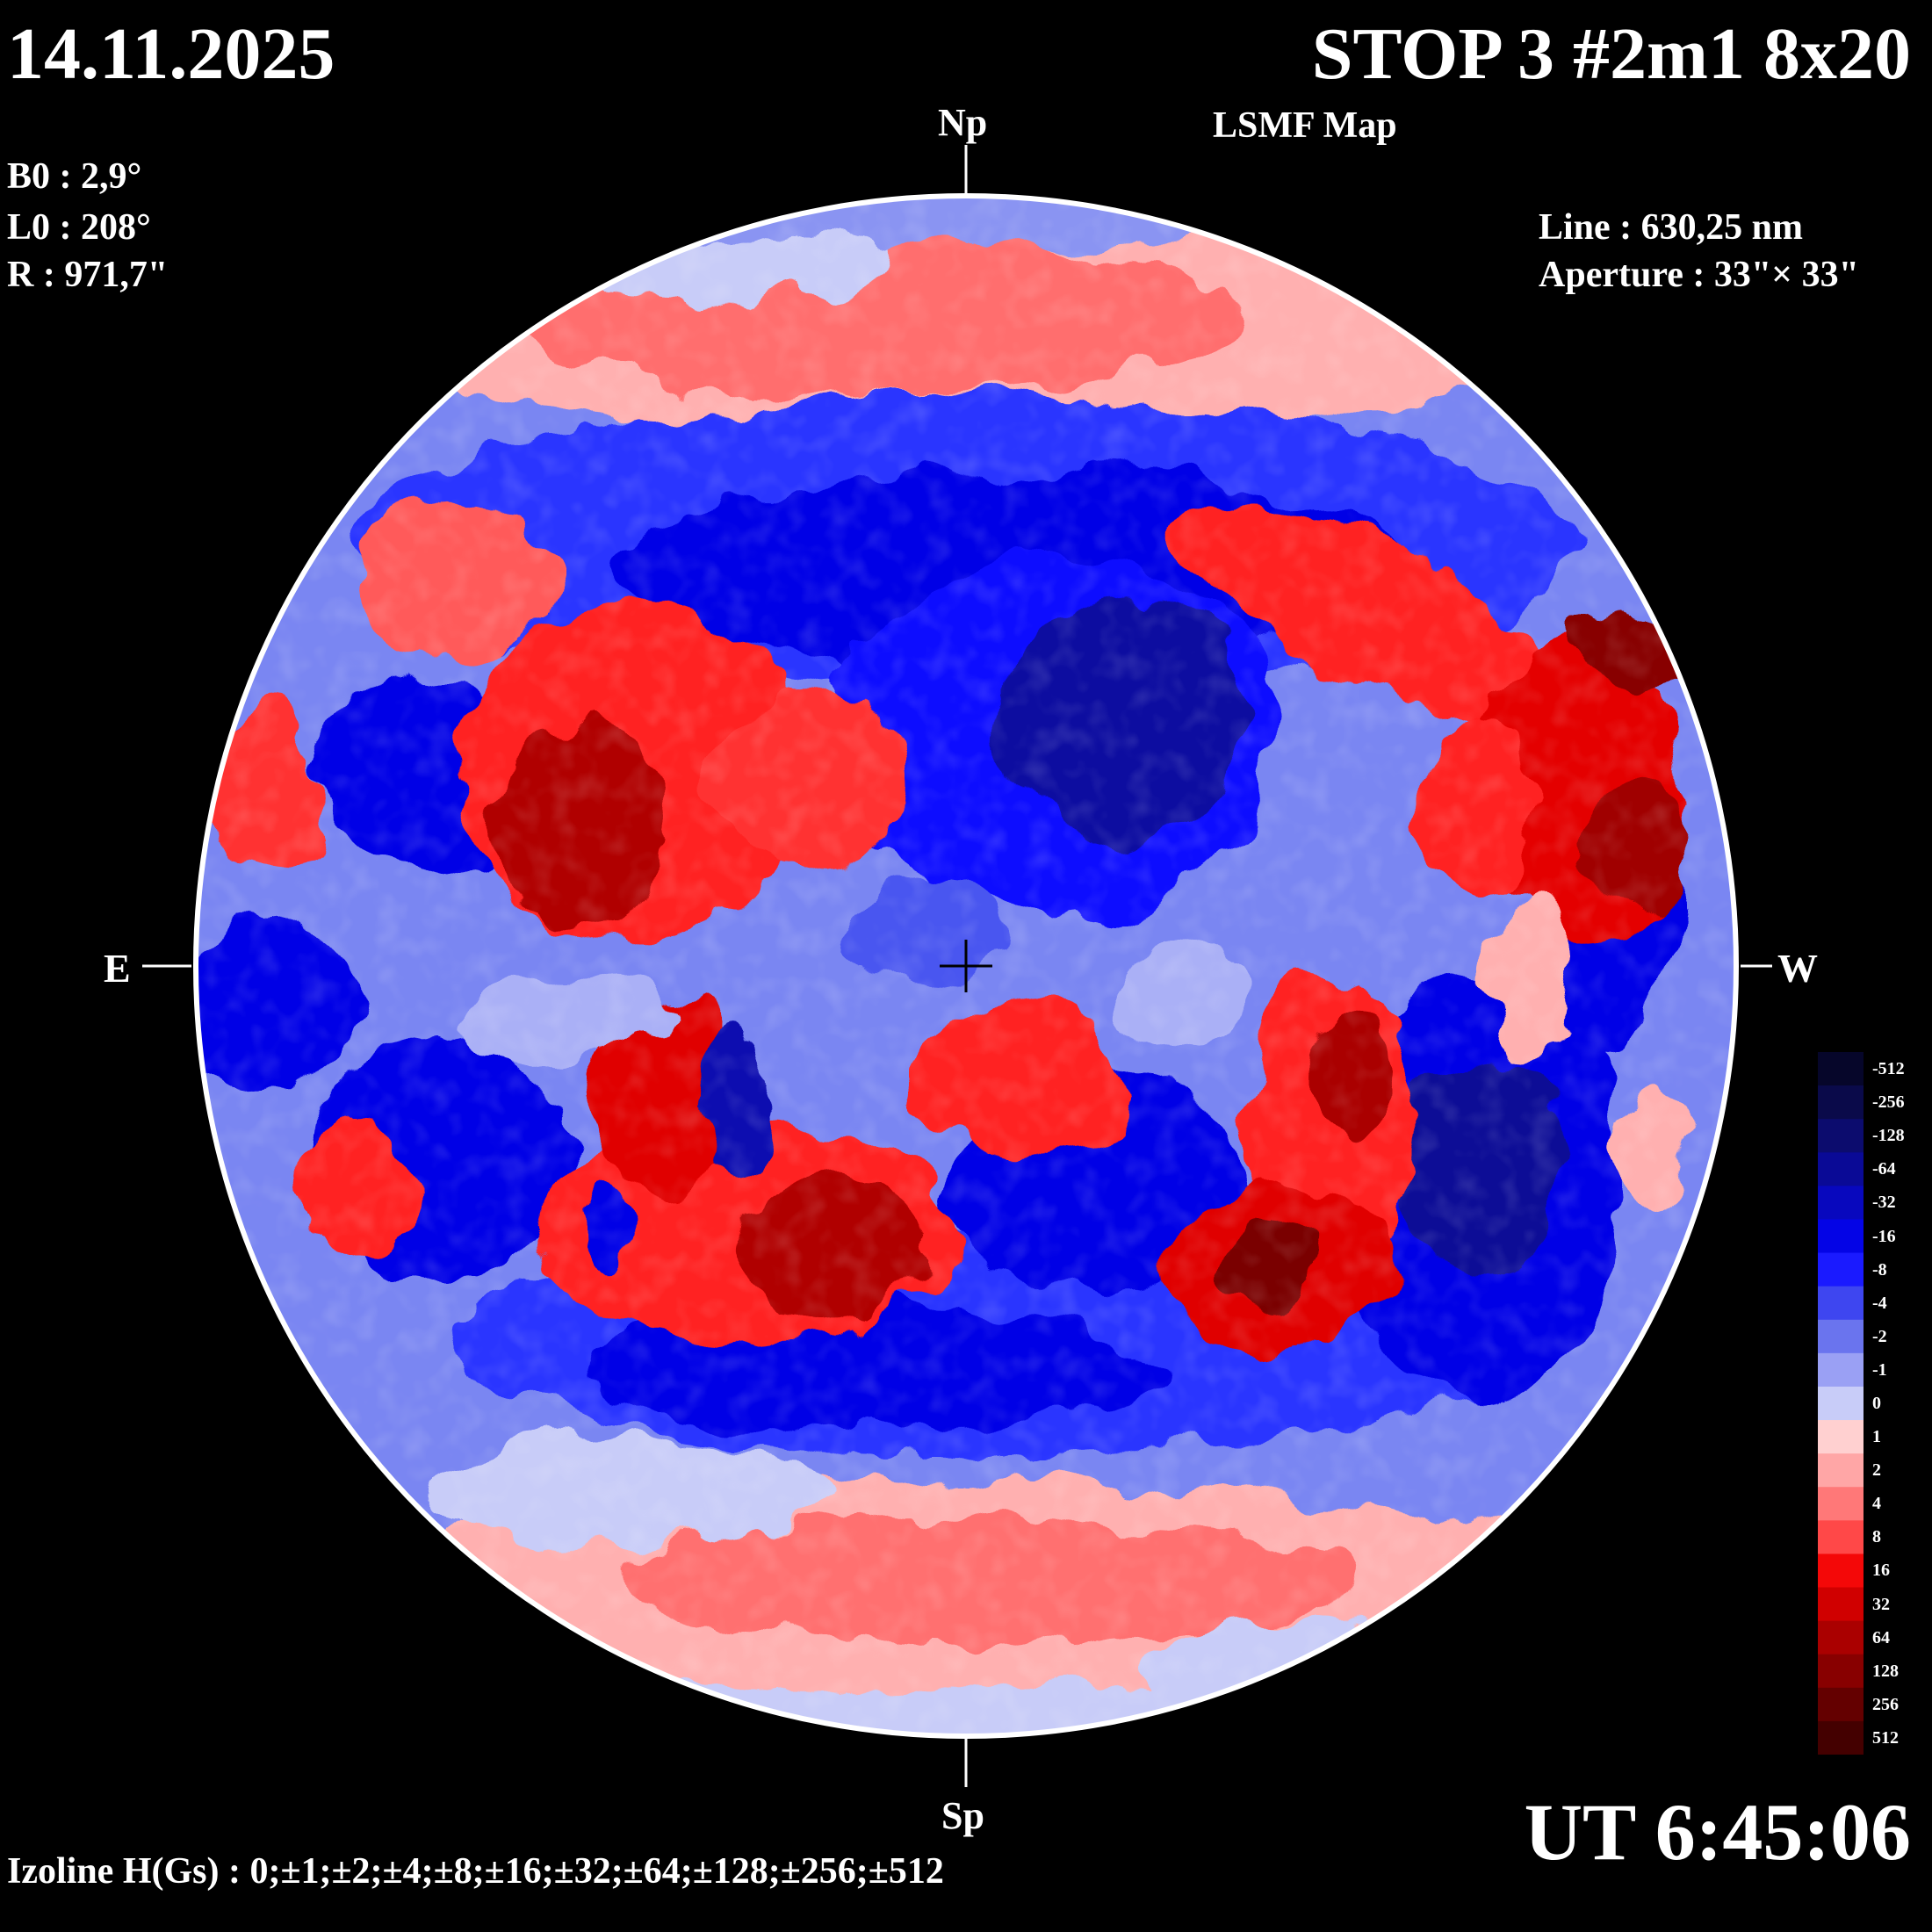 The height and width of the screenshot is (1932, 1932). I want to click on colorbar-label: 256, so click(1885, 1704).